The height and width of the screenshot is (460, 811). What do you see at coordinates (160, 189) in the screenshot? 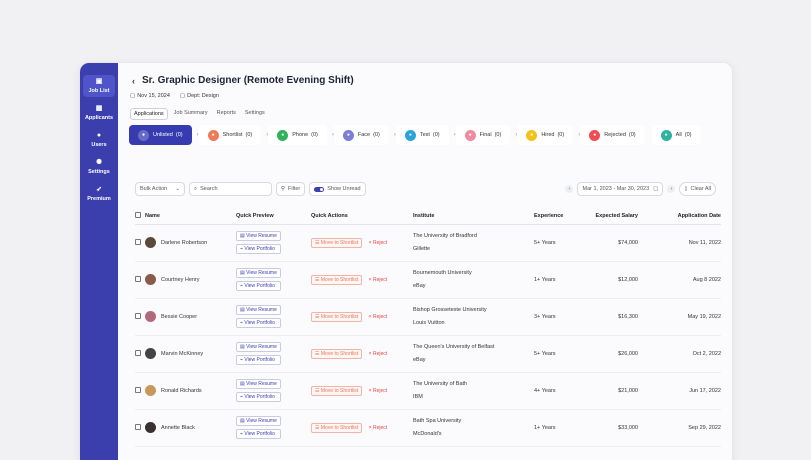
I see `bulk-action-select: Bulk Action ⌄` at bounding box center [160, 189].